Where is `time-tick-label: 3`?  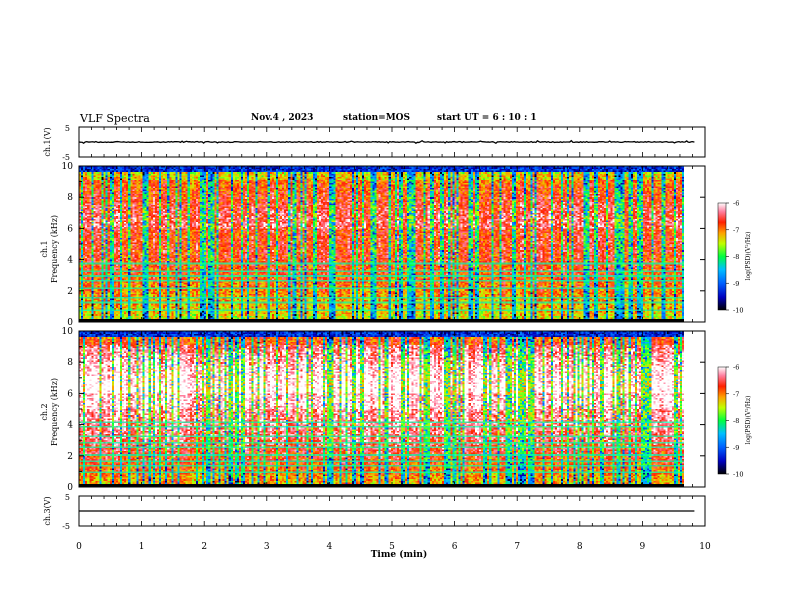 time-tick-label: 3 is located at coordinates (267, 547).